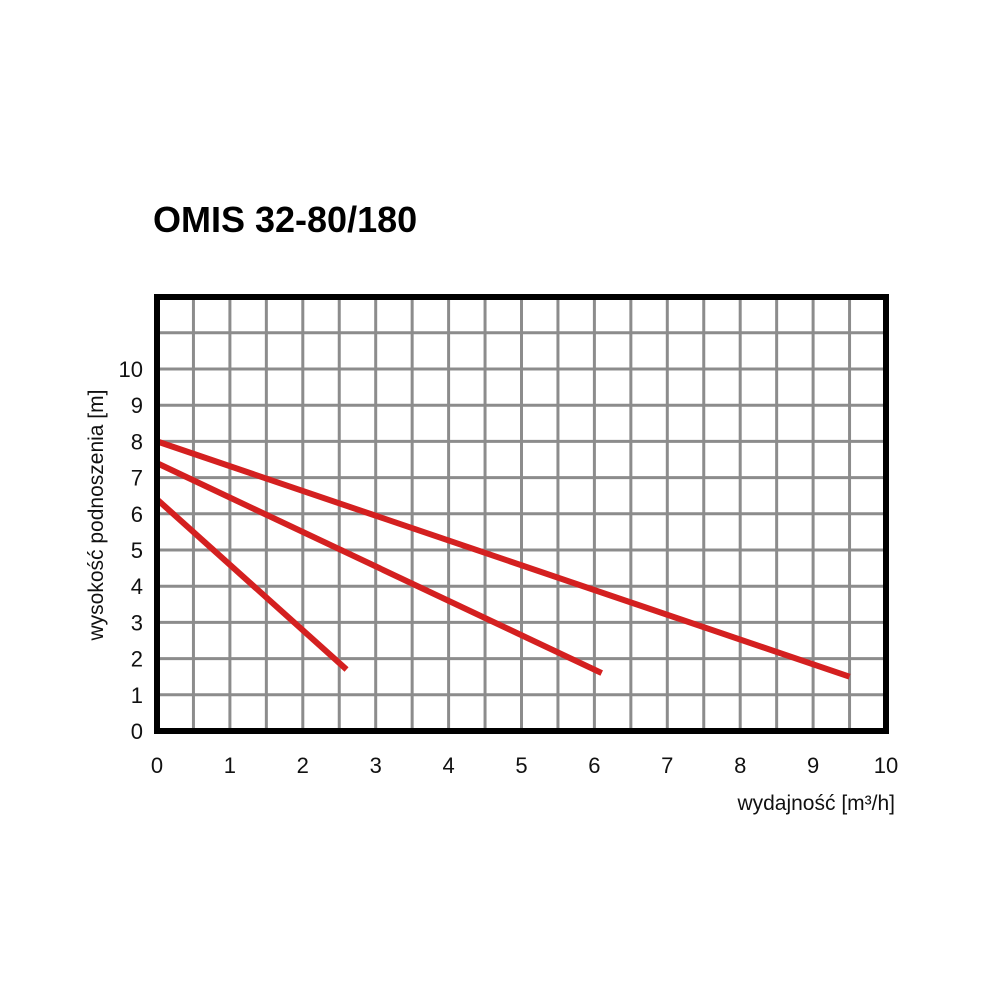 The width and height of the screenshot is (1000, 1000). Describe the element at coordinates (131, 369) in the screenshot. I see `y-tick-label: 10` at that location.